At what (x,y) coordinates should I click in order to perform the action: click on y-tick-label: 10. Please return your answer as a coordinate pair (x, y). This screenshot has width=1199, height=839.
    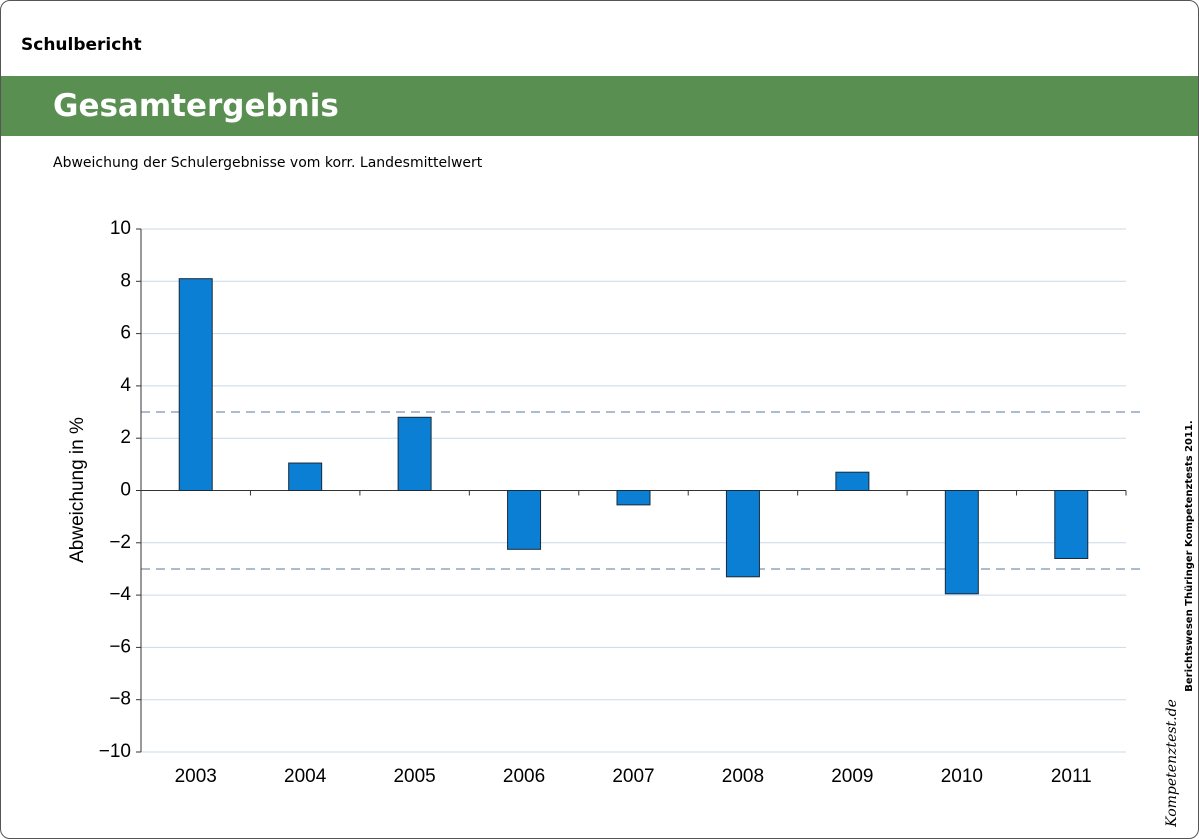
    Looking at the image, I should click on (120, 228).